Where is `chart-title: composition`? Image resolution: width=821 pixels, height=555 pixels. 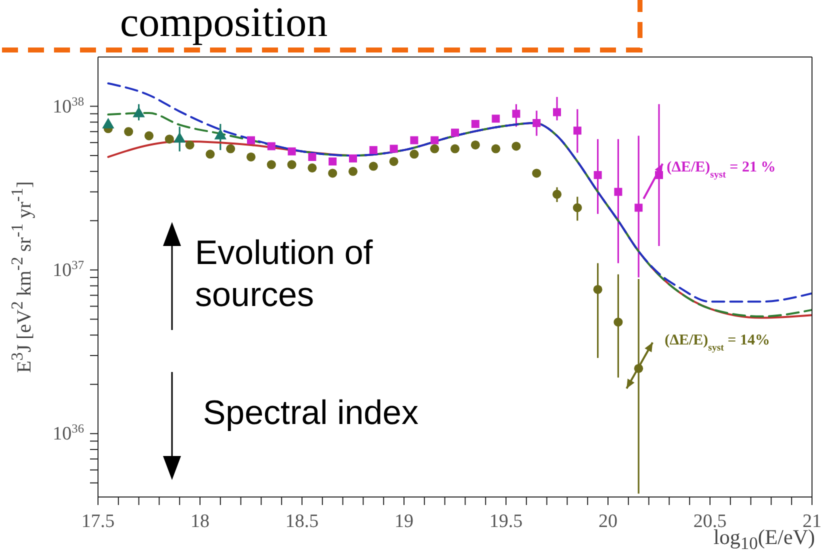 chart-title: composition is located at coordinates (224, 23).